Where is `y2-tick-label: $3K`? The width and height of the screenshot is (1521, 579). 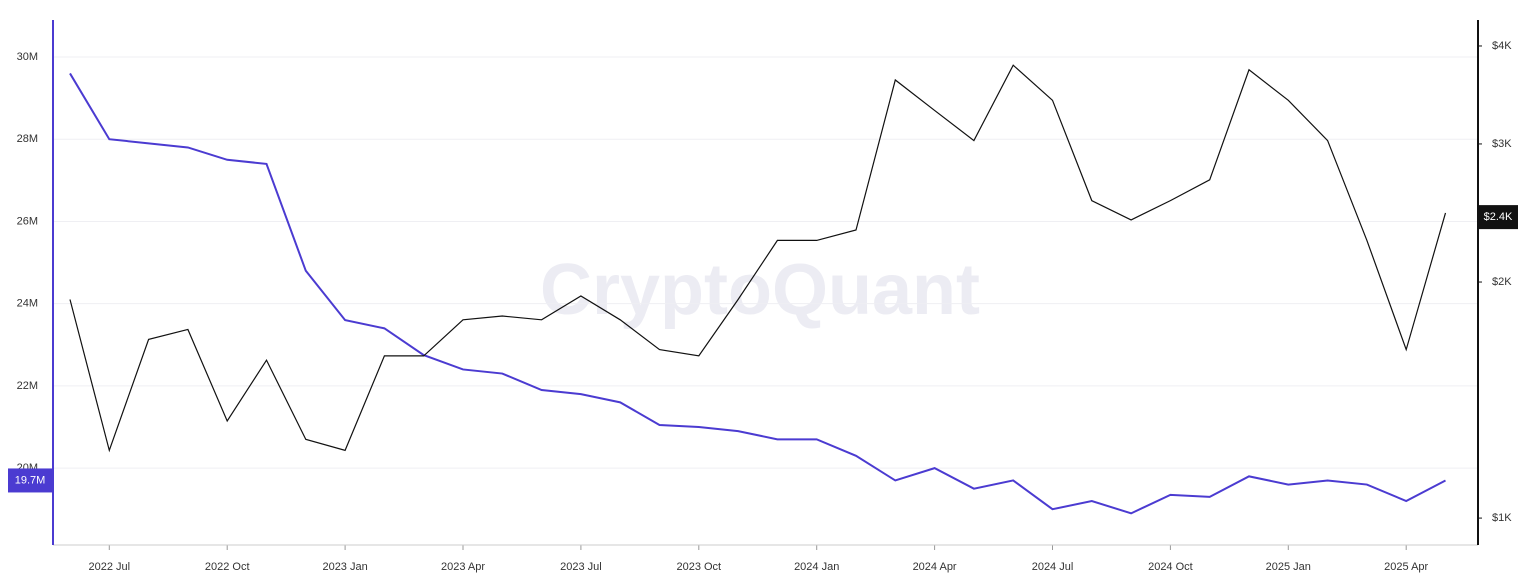 y2-tick-label: $3K is located at coordinates (1502, 144).